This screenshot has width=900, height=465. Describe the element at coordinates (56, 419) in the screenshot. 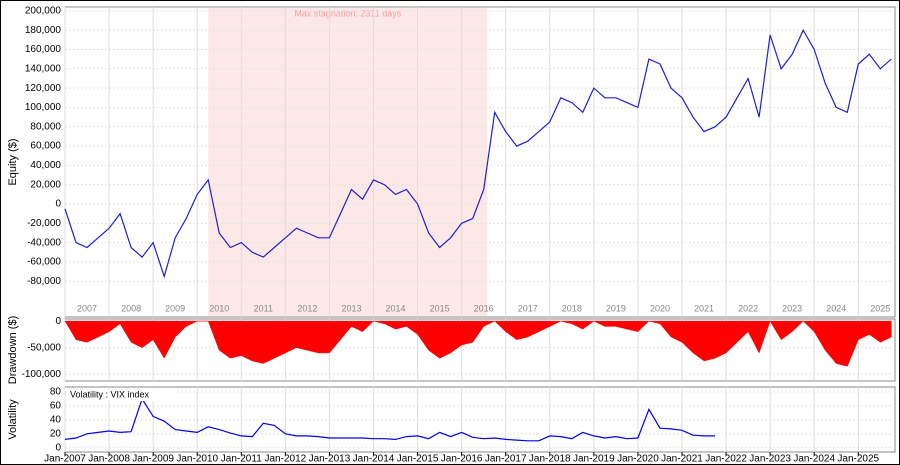

I see `y-tick-label: 40` at that location.